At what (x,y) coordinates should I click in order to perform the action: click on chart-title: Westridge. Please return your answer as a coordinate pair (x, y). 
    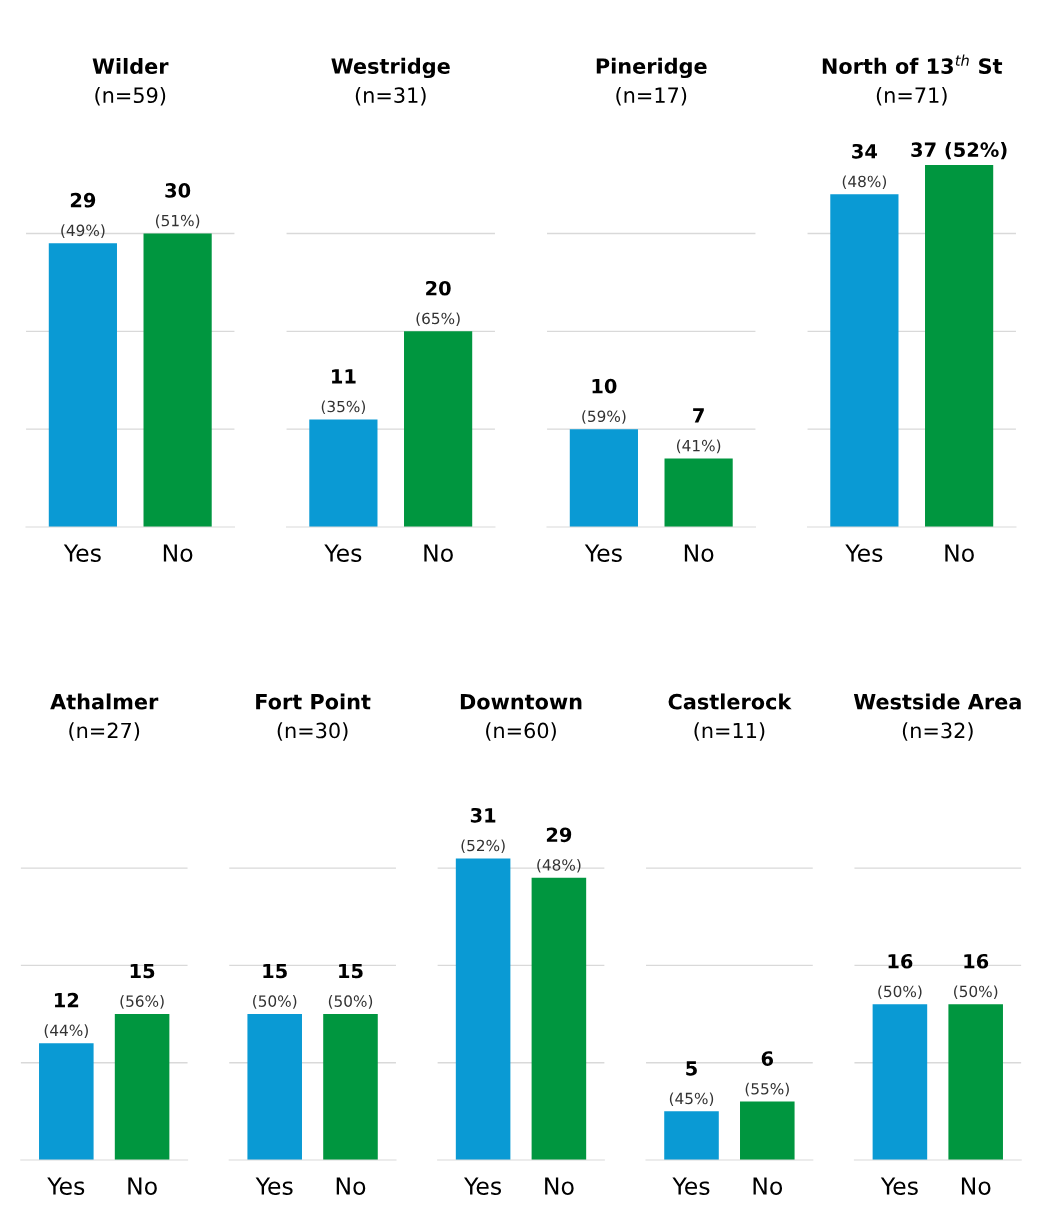
    Looking at the image, I should click on (390, 68).